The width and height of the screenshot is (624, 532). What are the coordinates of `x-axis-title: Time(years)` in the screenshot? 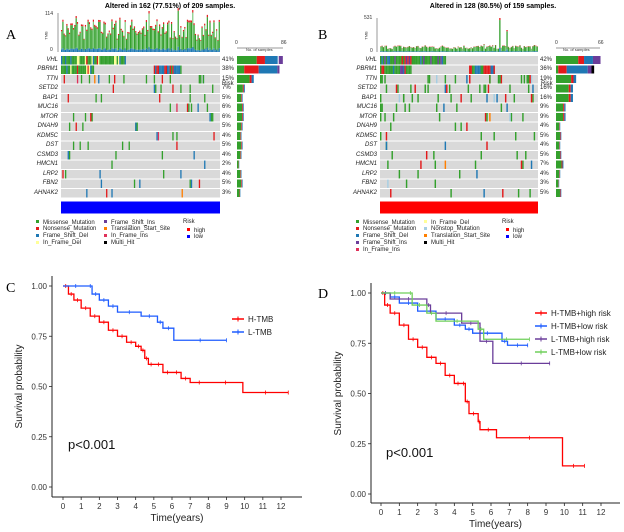 It's located at (177, 518).